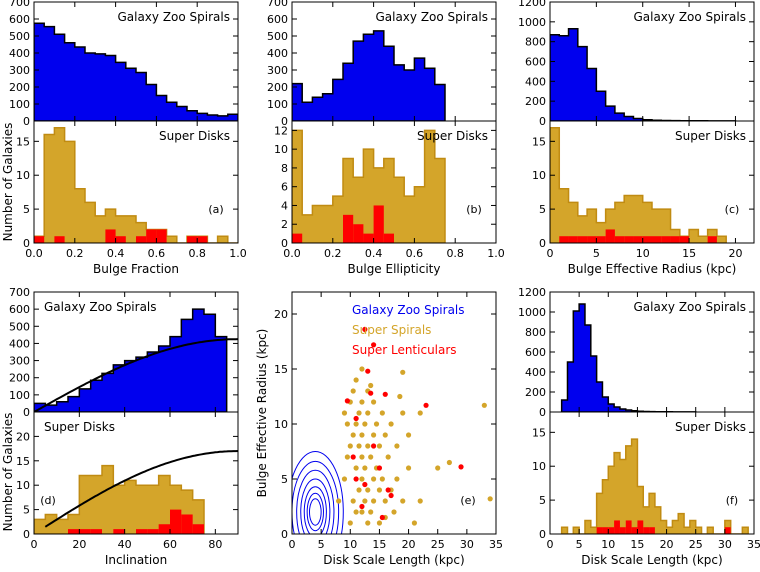  I want to click on panel-letter: (d), so click(48, 500).